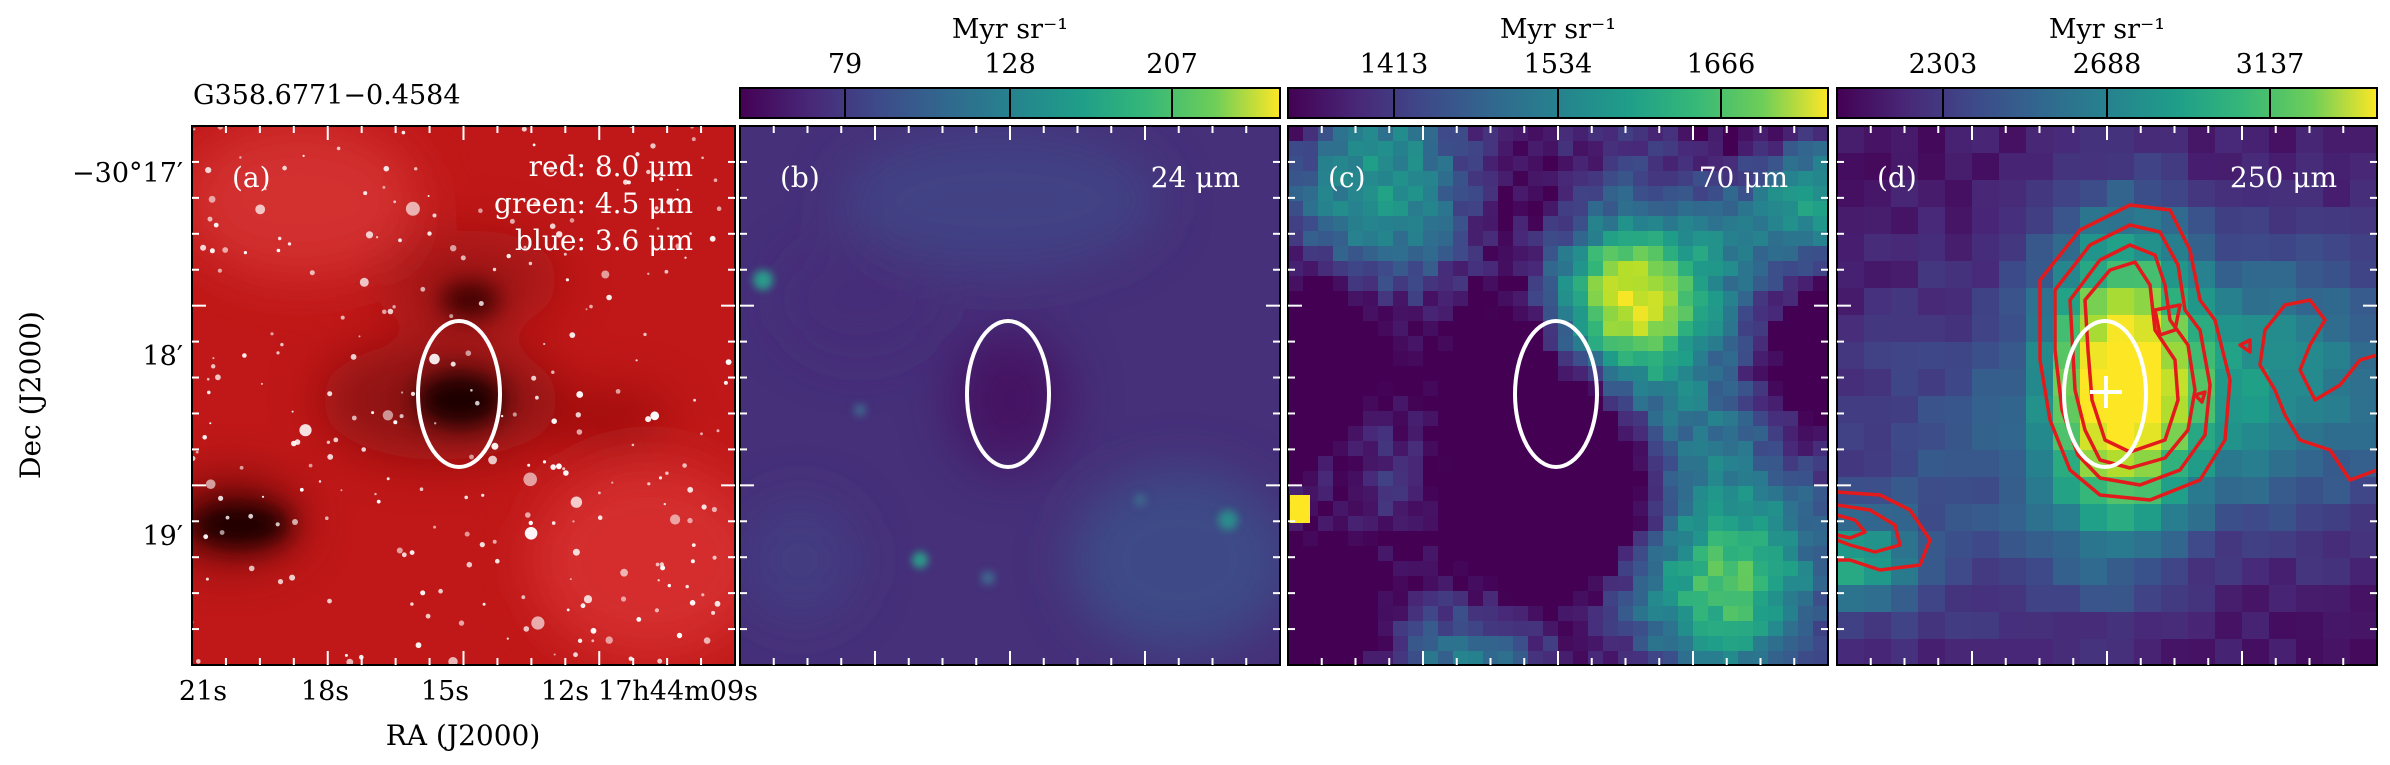 The width and height of the screenshot is (2390, 765). Describe the element at coordinates (2107, 29) in the screenshot. I see `colorbar-d-unit: Myr sr⁻¹` at that location.